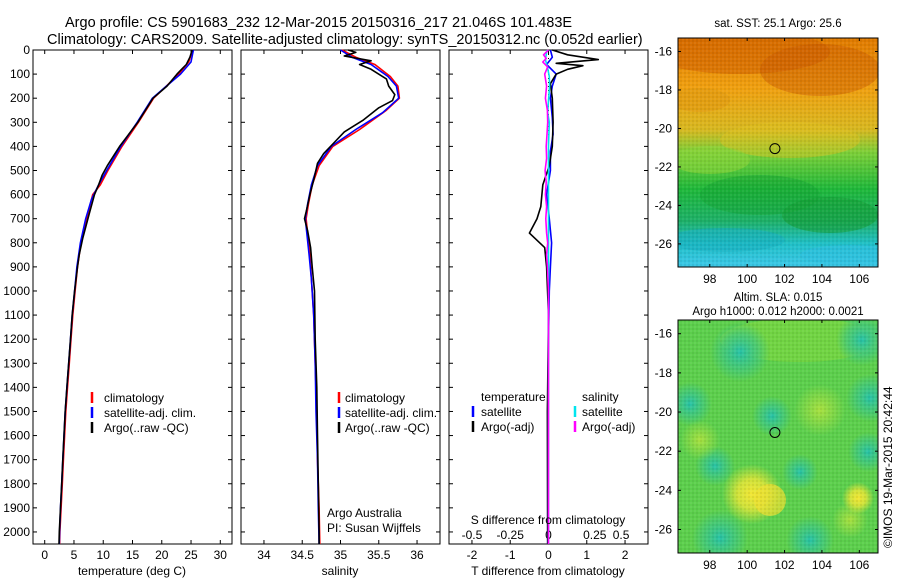 This screenshot has height=580, width=900. I want to click on depth-tick-label: 1500, so click(16, 411).